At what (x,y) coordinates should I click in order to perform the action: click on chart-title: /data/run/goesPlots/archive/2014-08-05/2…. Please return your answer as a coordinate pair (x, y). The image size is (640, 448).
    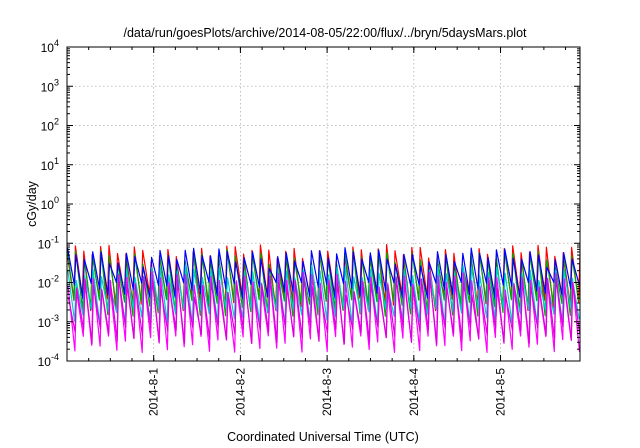
    Looking at the image, I should click on (325, 33).